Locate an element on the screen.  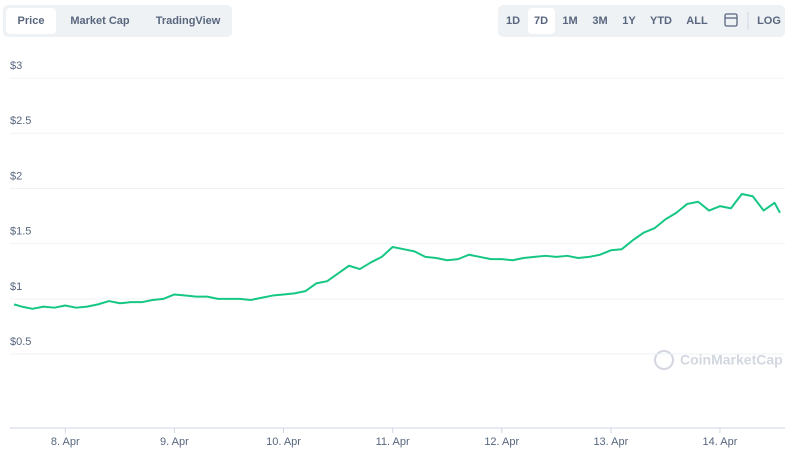
x-tick-label: 11. Apr is located at coordinates (393, 442).